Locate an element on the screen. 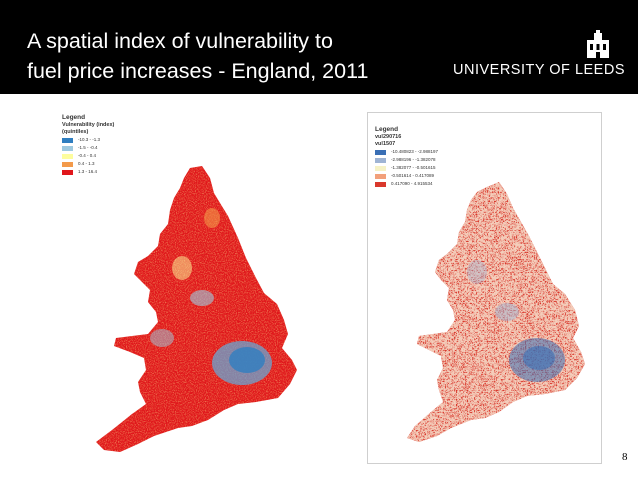 This screenshot has height=479, width=638. right-legend-item: -0.501614 - 0.417089 is located at coordinates (406, 176).